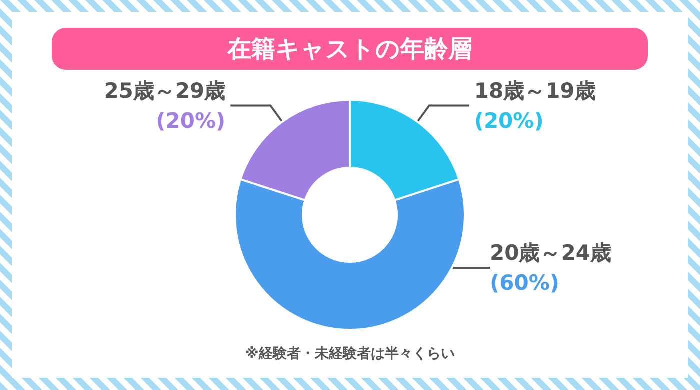 Image resolution: width=700 pixels, height=390 pixels. I want to click on data-label: (60%), so click(525, 283).